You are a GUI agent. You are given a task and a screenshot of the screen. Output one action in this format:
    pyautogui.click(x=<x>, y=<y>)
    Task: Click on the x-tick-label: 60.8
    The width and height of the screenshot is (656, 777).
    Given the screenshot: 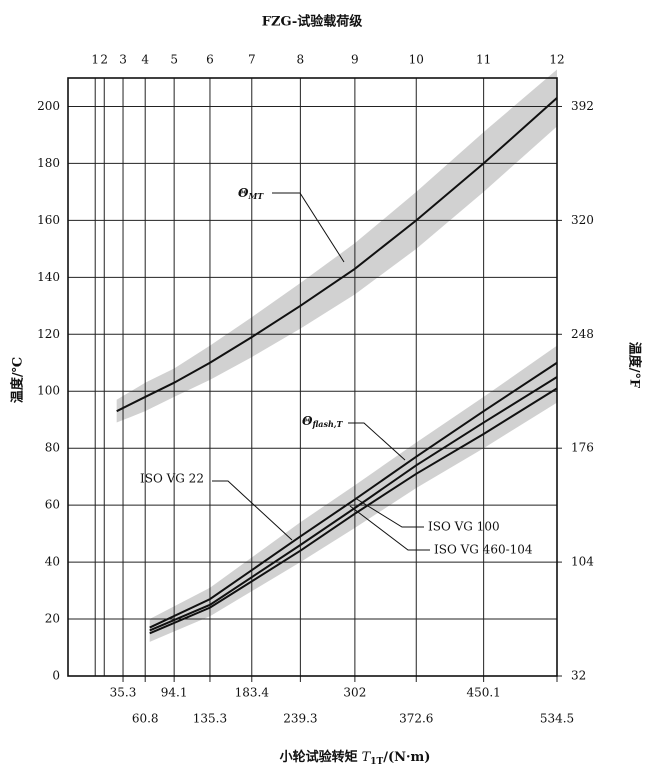 What is the action you would take?
    pyautogui.click(x=145, y=719)
    